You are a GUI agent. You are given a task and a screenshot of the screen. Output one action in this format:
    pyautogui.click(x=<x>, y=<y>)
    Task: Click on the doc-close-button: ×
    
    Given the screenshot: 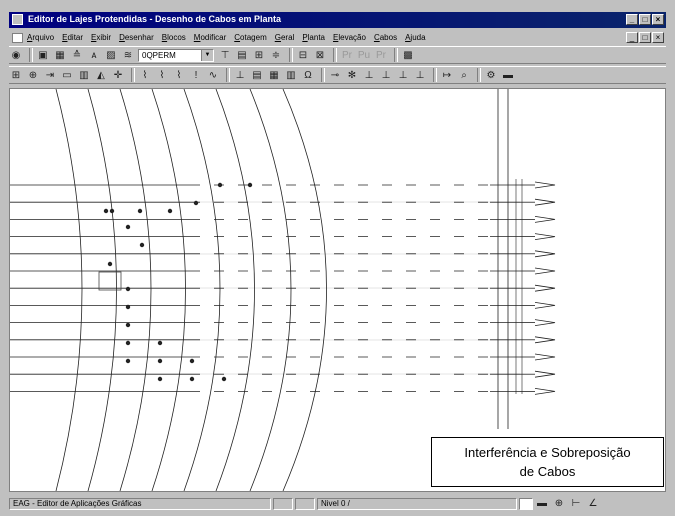 What is the action you would take?
    pyautogui.click(x=658, y=37)
    